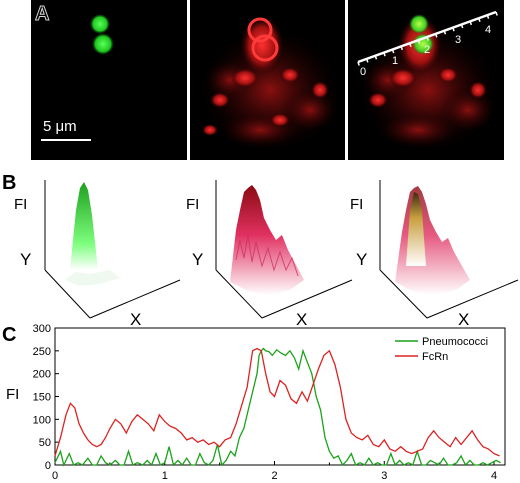  Describe the element at coordinates (488, 30) in the screenshot. I see `line-tick-label: 4` at that location.